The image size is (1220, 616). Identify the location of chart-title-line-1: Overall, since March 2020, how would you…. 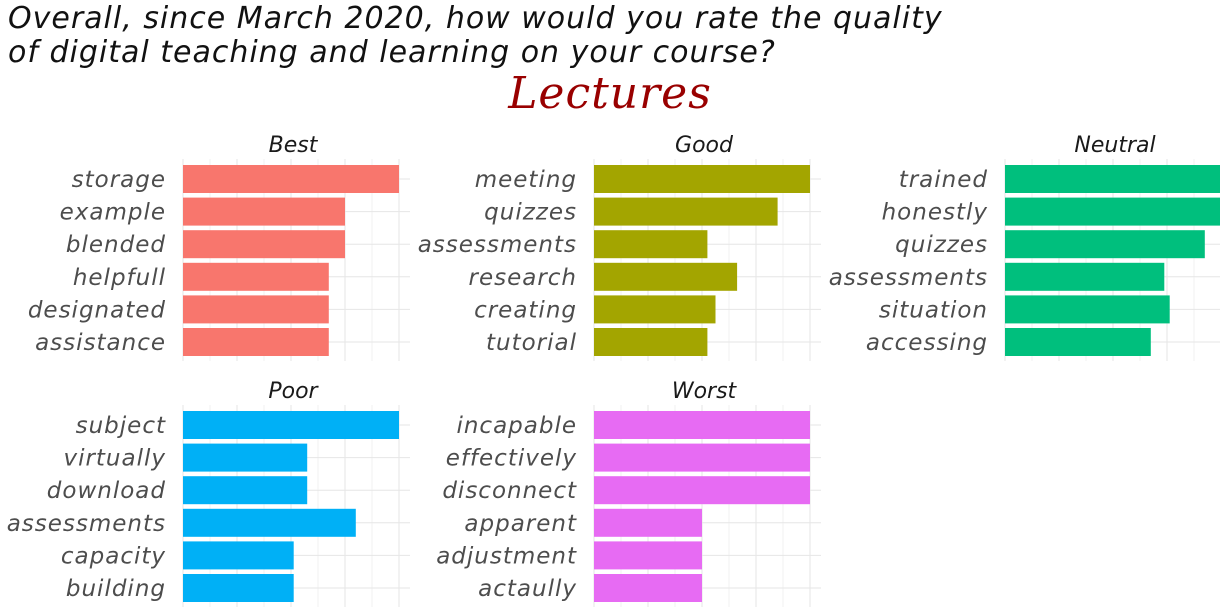
(475, 18).